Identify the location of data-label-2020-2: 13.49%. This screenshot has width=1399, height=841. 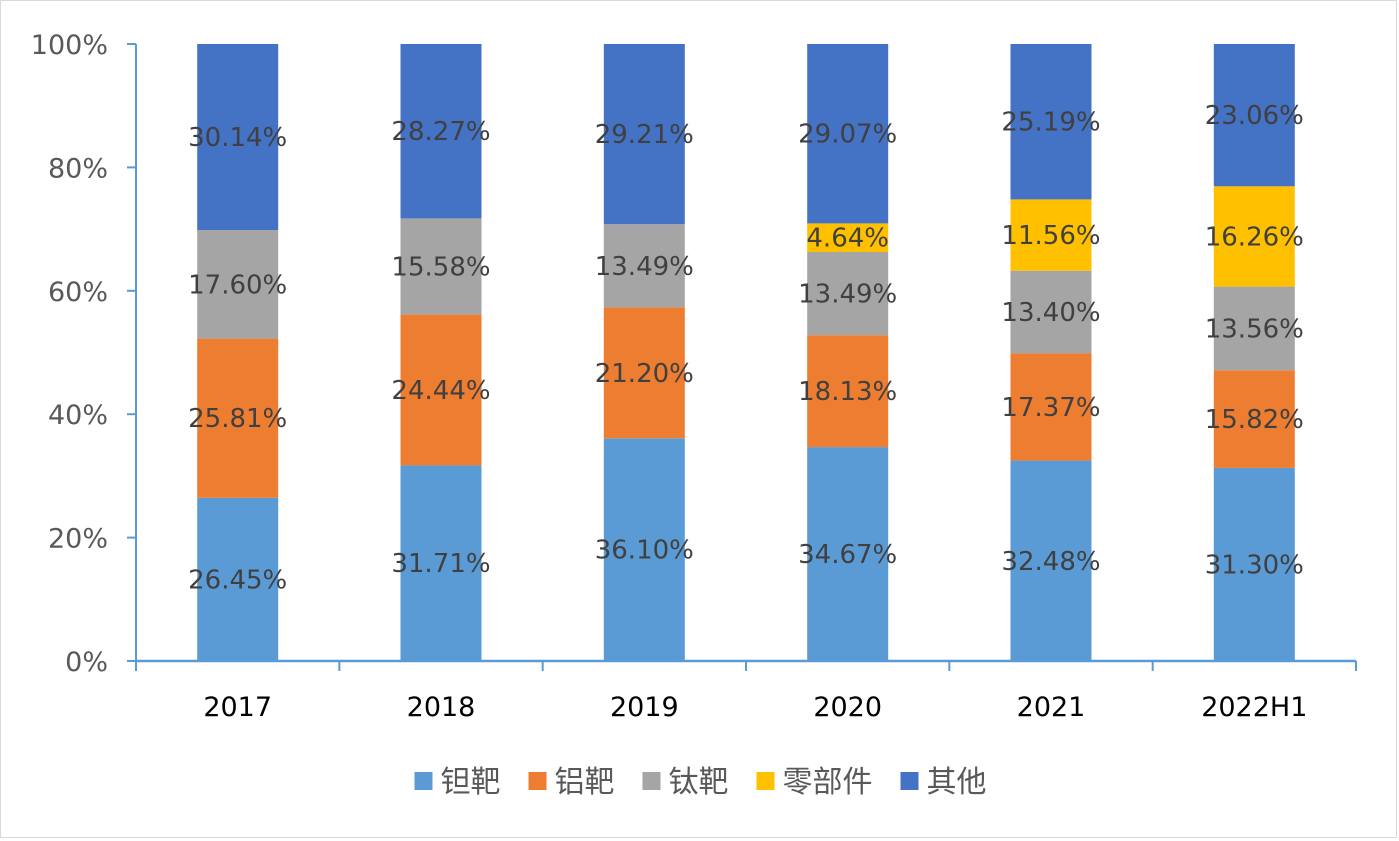
(847, 295).